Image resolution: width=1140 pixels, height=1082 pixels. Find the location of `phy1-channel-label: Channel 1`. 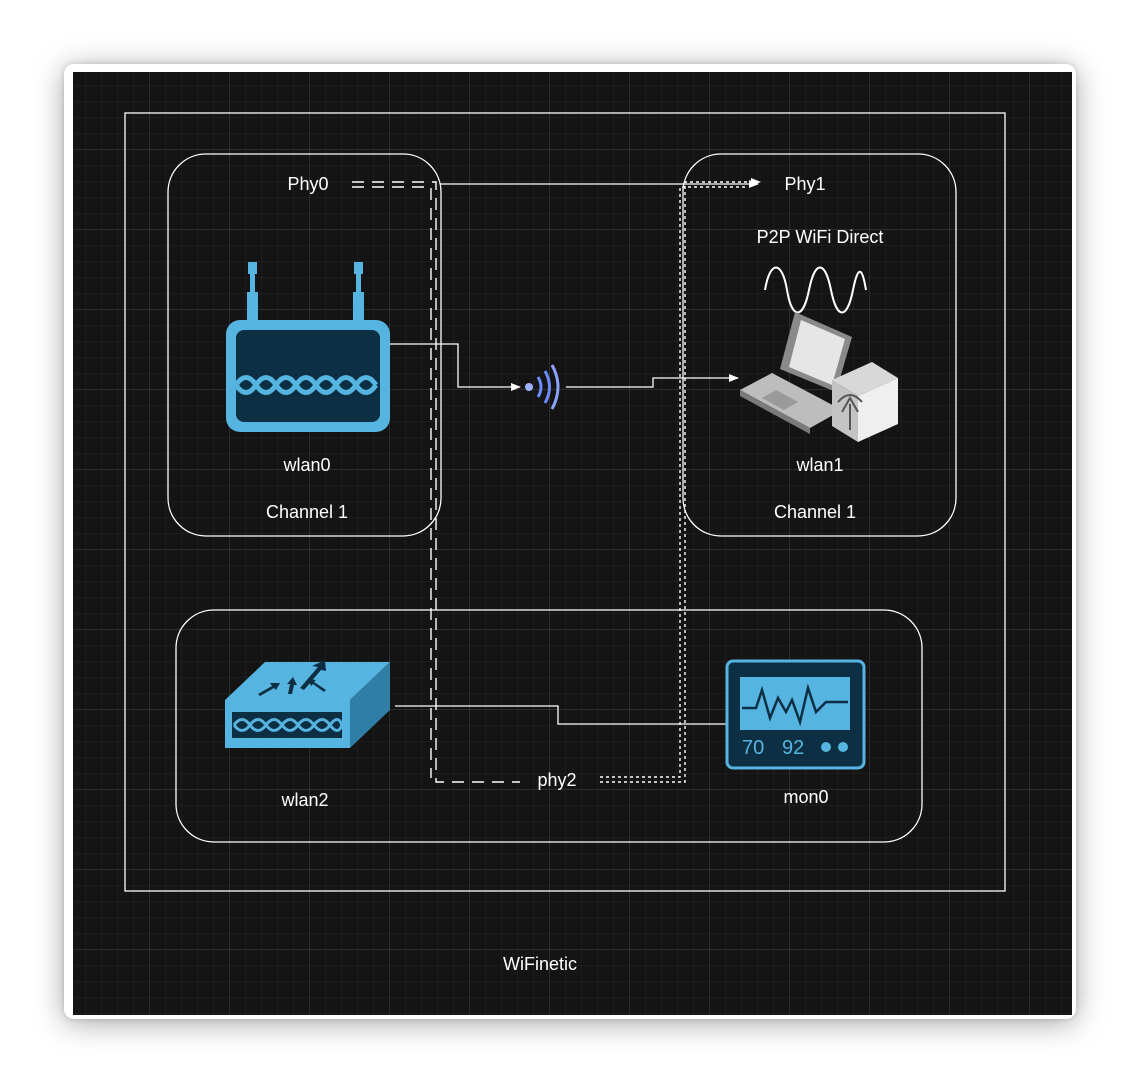

phy1-channel-label: Channel 1 is located at coordinates (815, 512).